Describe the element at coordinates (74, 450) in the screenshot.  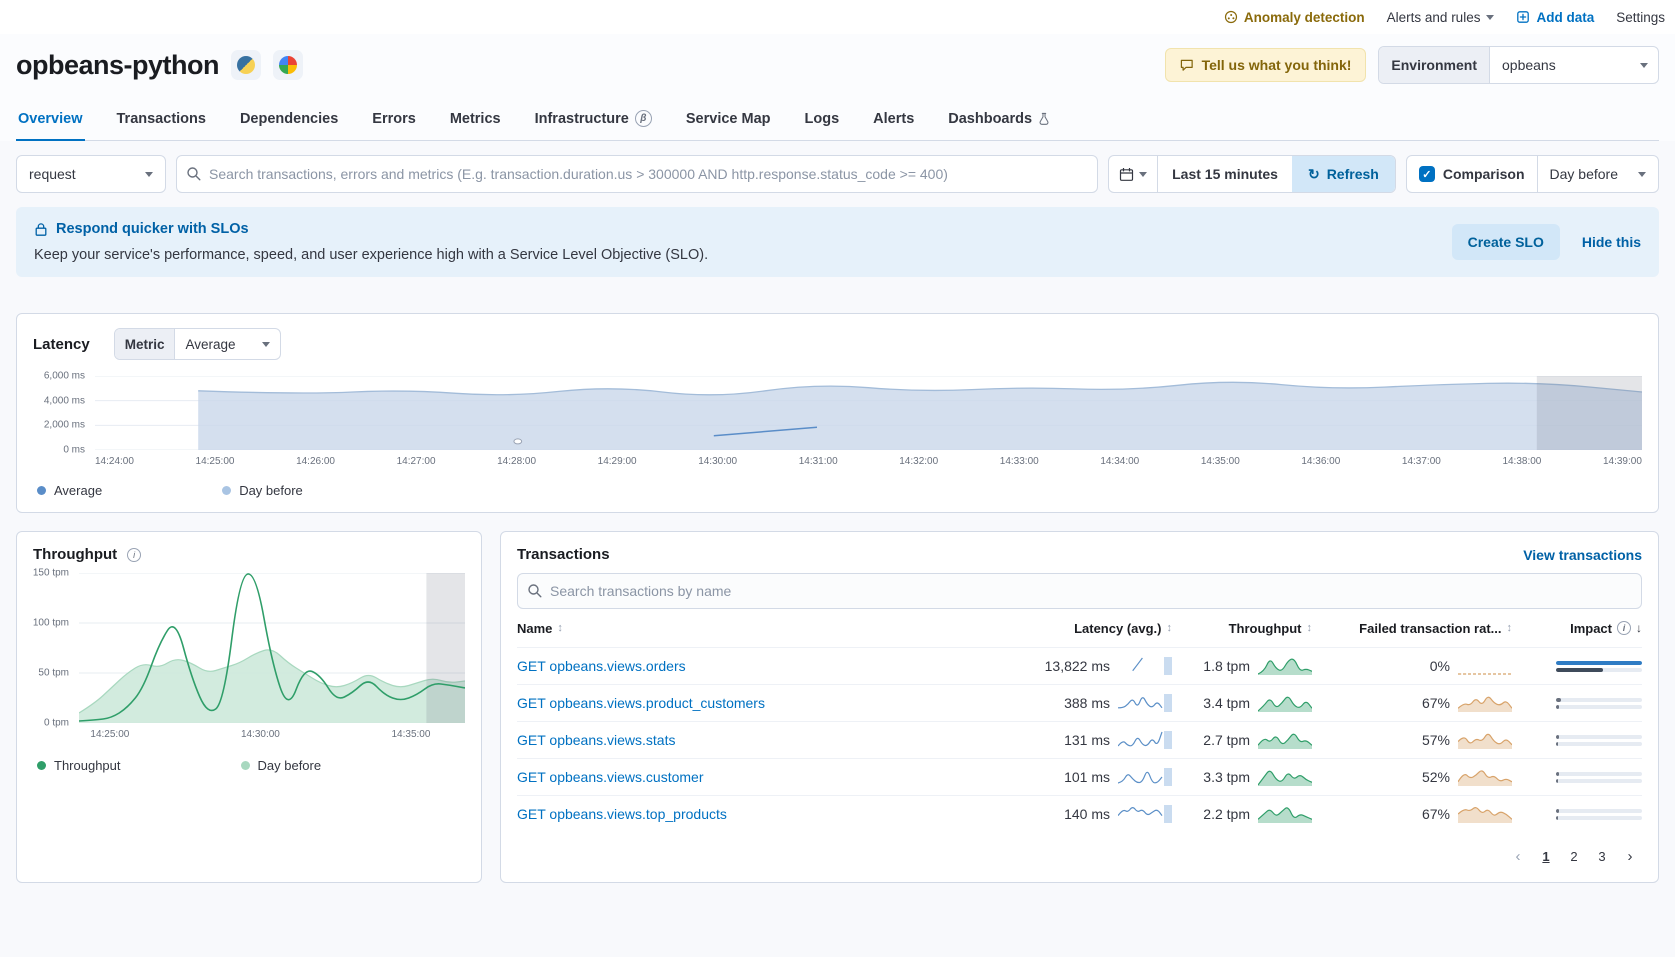
I see `y-axis-label: 0 ms` at that location.